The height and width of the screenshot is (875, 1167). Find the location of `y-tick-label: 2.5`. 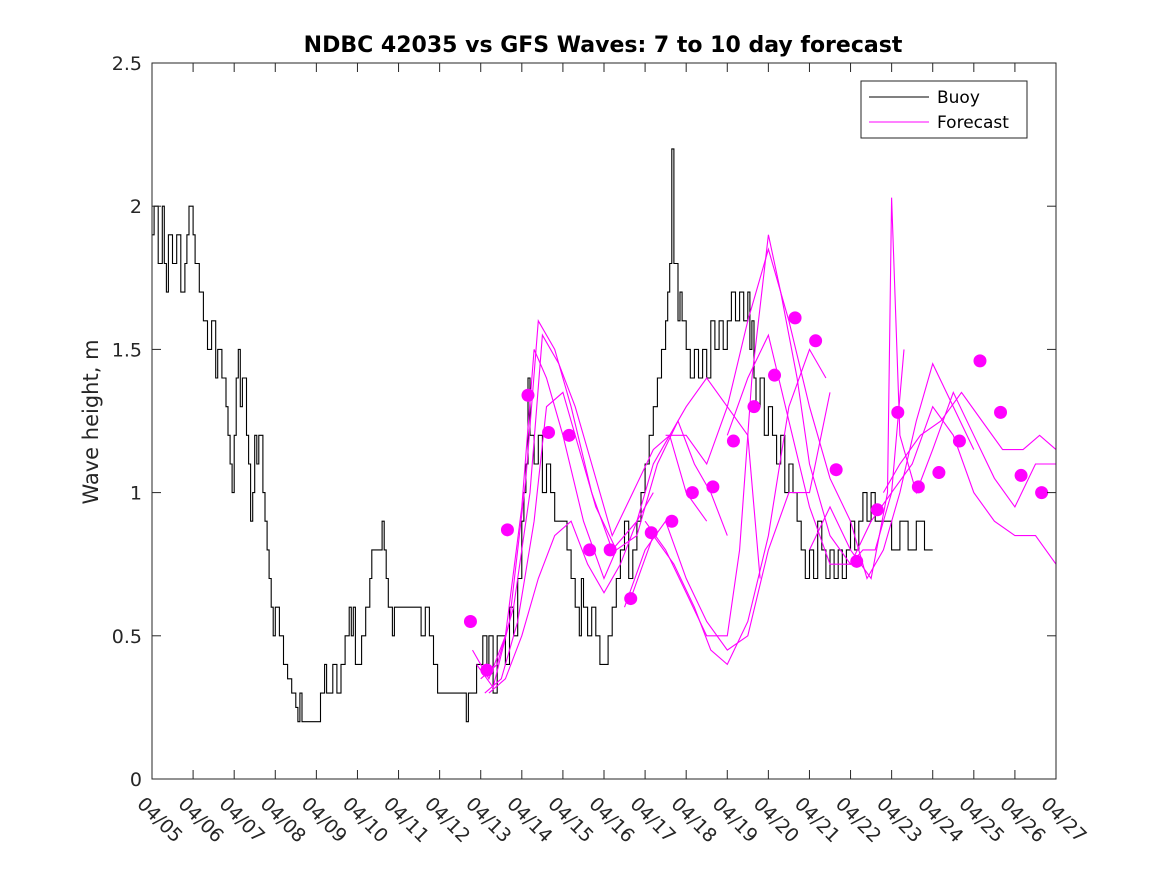

y-tick-label: 2.5 is located at coordinates (127, 64).